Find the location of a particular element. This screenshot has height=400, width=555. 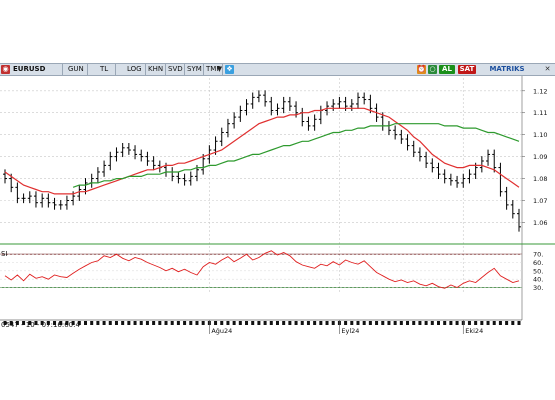

svd-button: SVD is located at coordinates (175, 69).